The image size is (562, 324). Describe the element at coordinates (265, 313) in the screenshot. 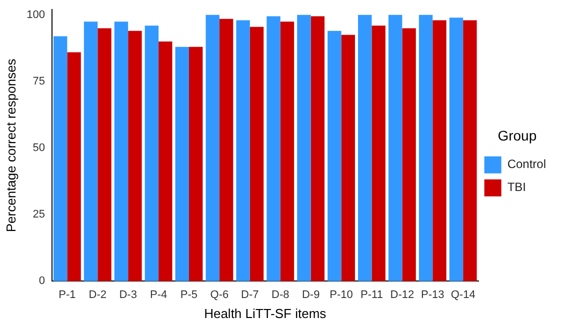

I see `x-axis-title: Health LiTT-SF items` at that location.